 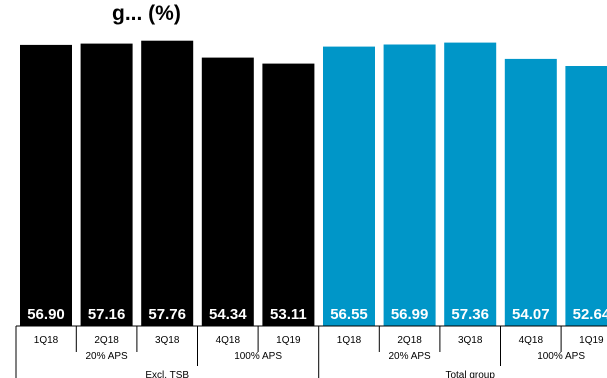 What do you see at coordinates (591, 340) in the screenshot?
I see `category-tick-label-10: 1Q19` at bounding box center [591, 340].